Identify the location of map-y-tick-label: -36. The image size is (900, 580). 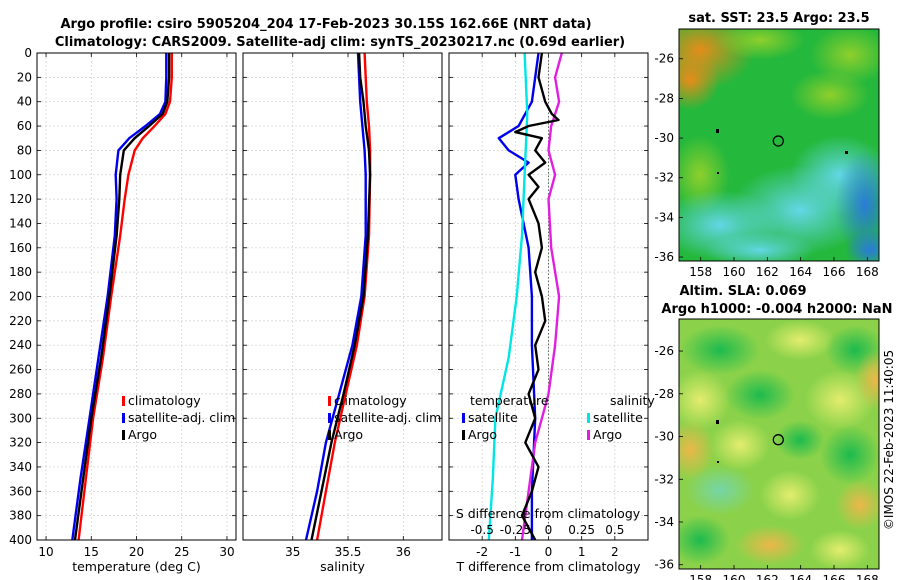
(664, 257).